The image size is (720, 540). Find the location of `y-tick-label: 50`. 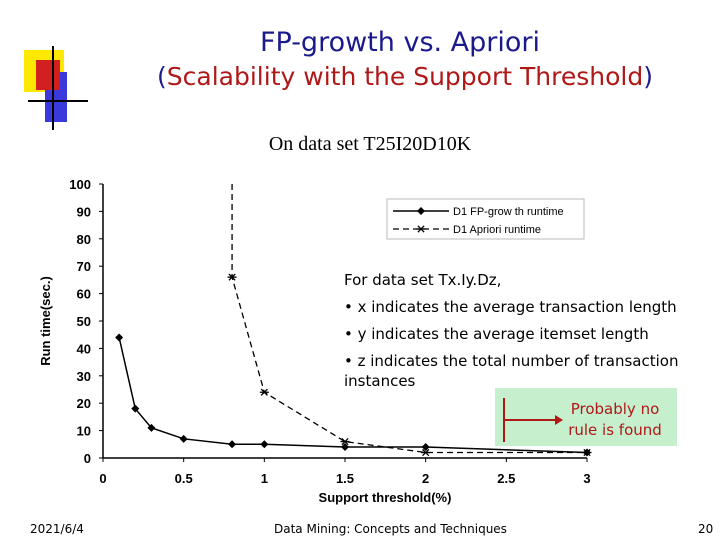

y-tick-label: 50 is located at coordinates (84, 321).